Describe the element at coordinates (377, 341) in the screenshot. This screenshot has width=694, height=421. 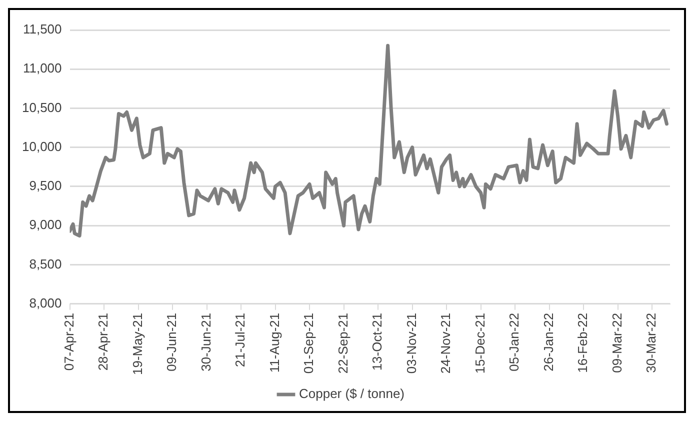
I see `x-tick-label: 13-Oct-21` at that location.